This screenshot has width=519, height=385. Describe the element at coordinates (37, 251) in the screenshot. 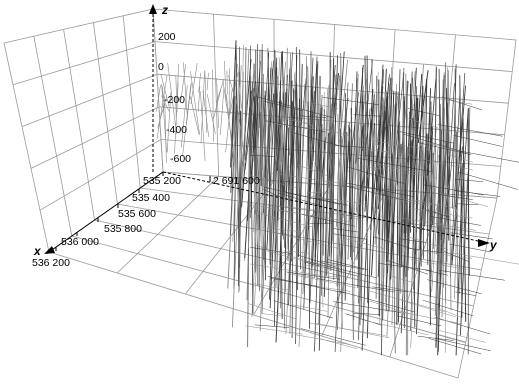

I see `x-axis-letter: x` at that location.